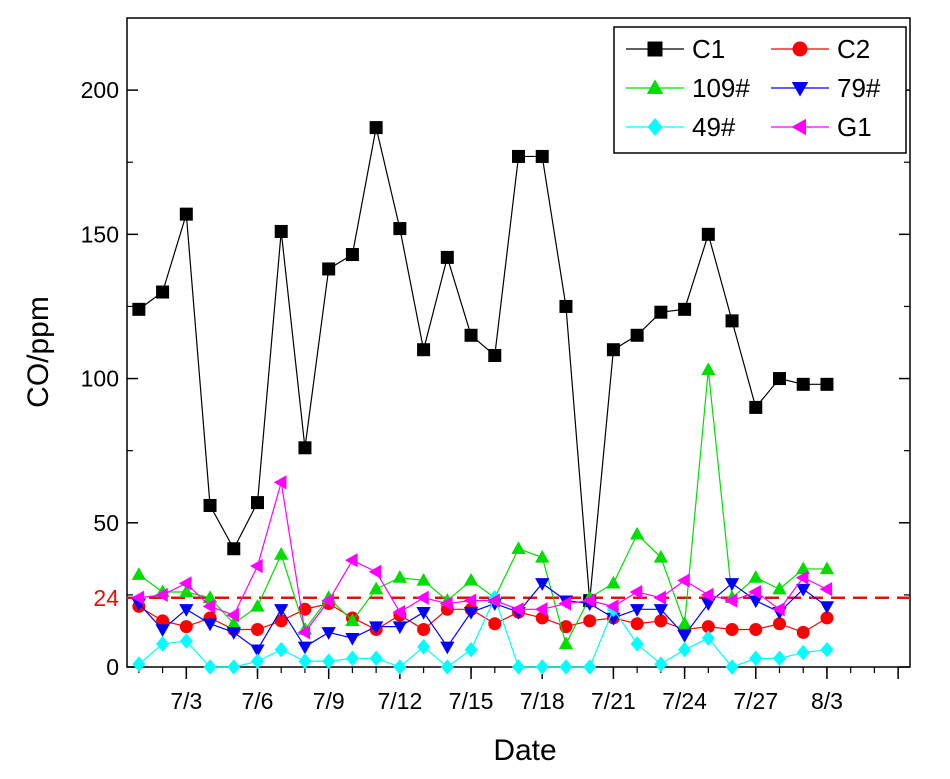 The image size is (950, 779). What do you see at coordinates (854, 127) in the screenshot?
I see `legend-label: G1` at bounding box center [854, 127].